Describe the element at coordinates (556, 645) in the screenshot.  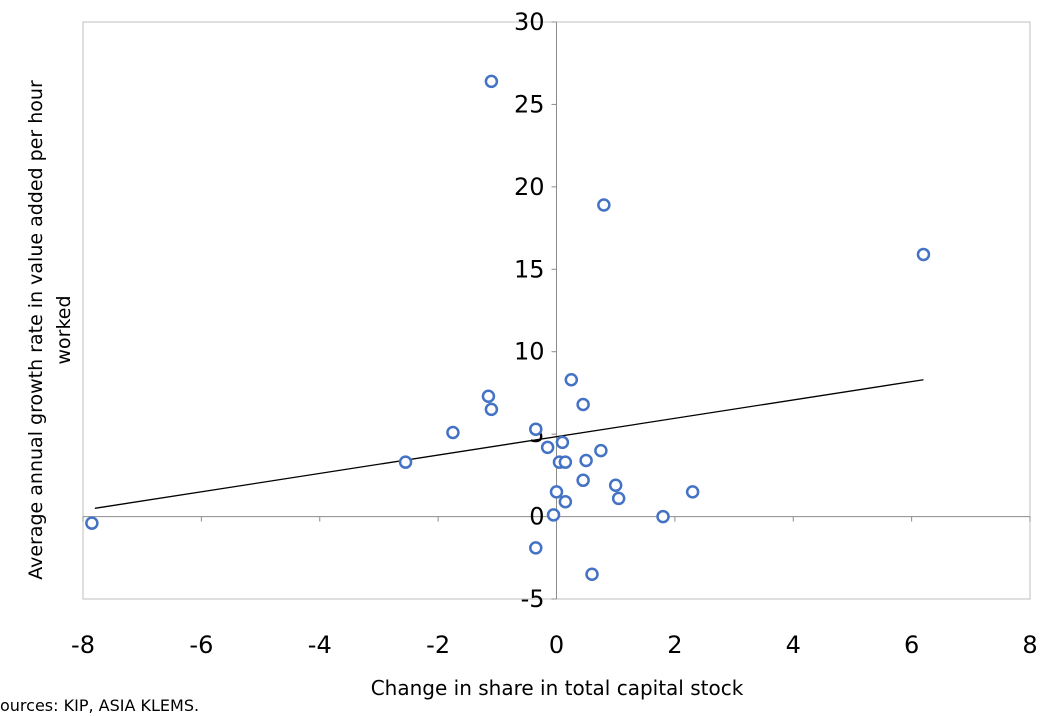
I see `x-tick-label: 0` at that location.